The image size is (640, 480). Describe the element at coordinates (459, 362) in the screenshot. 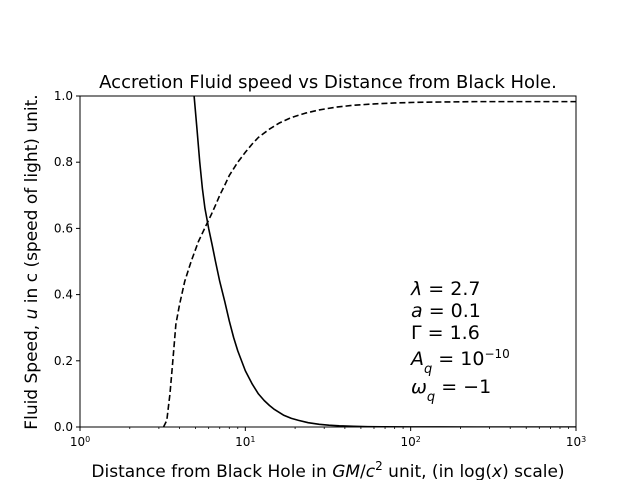

I see `annotation-aq: Aq = 10−10` at that location.